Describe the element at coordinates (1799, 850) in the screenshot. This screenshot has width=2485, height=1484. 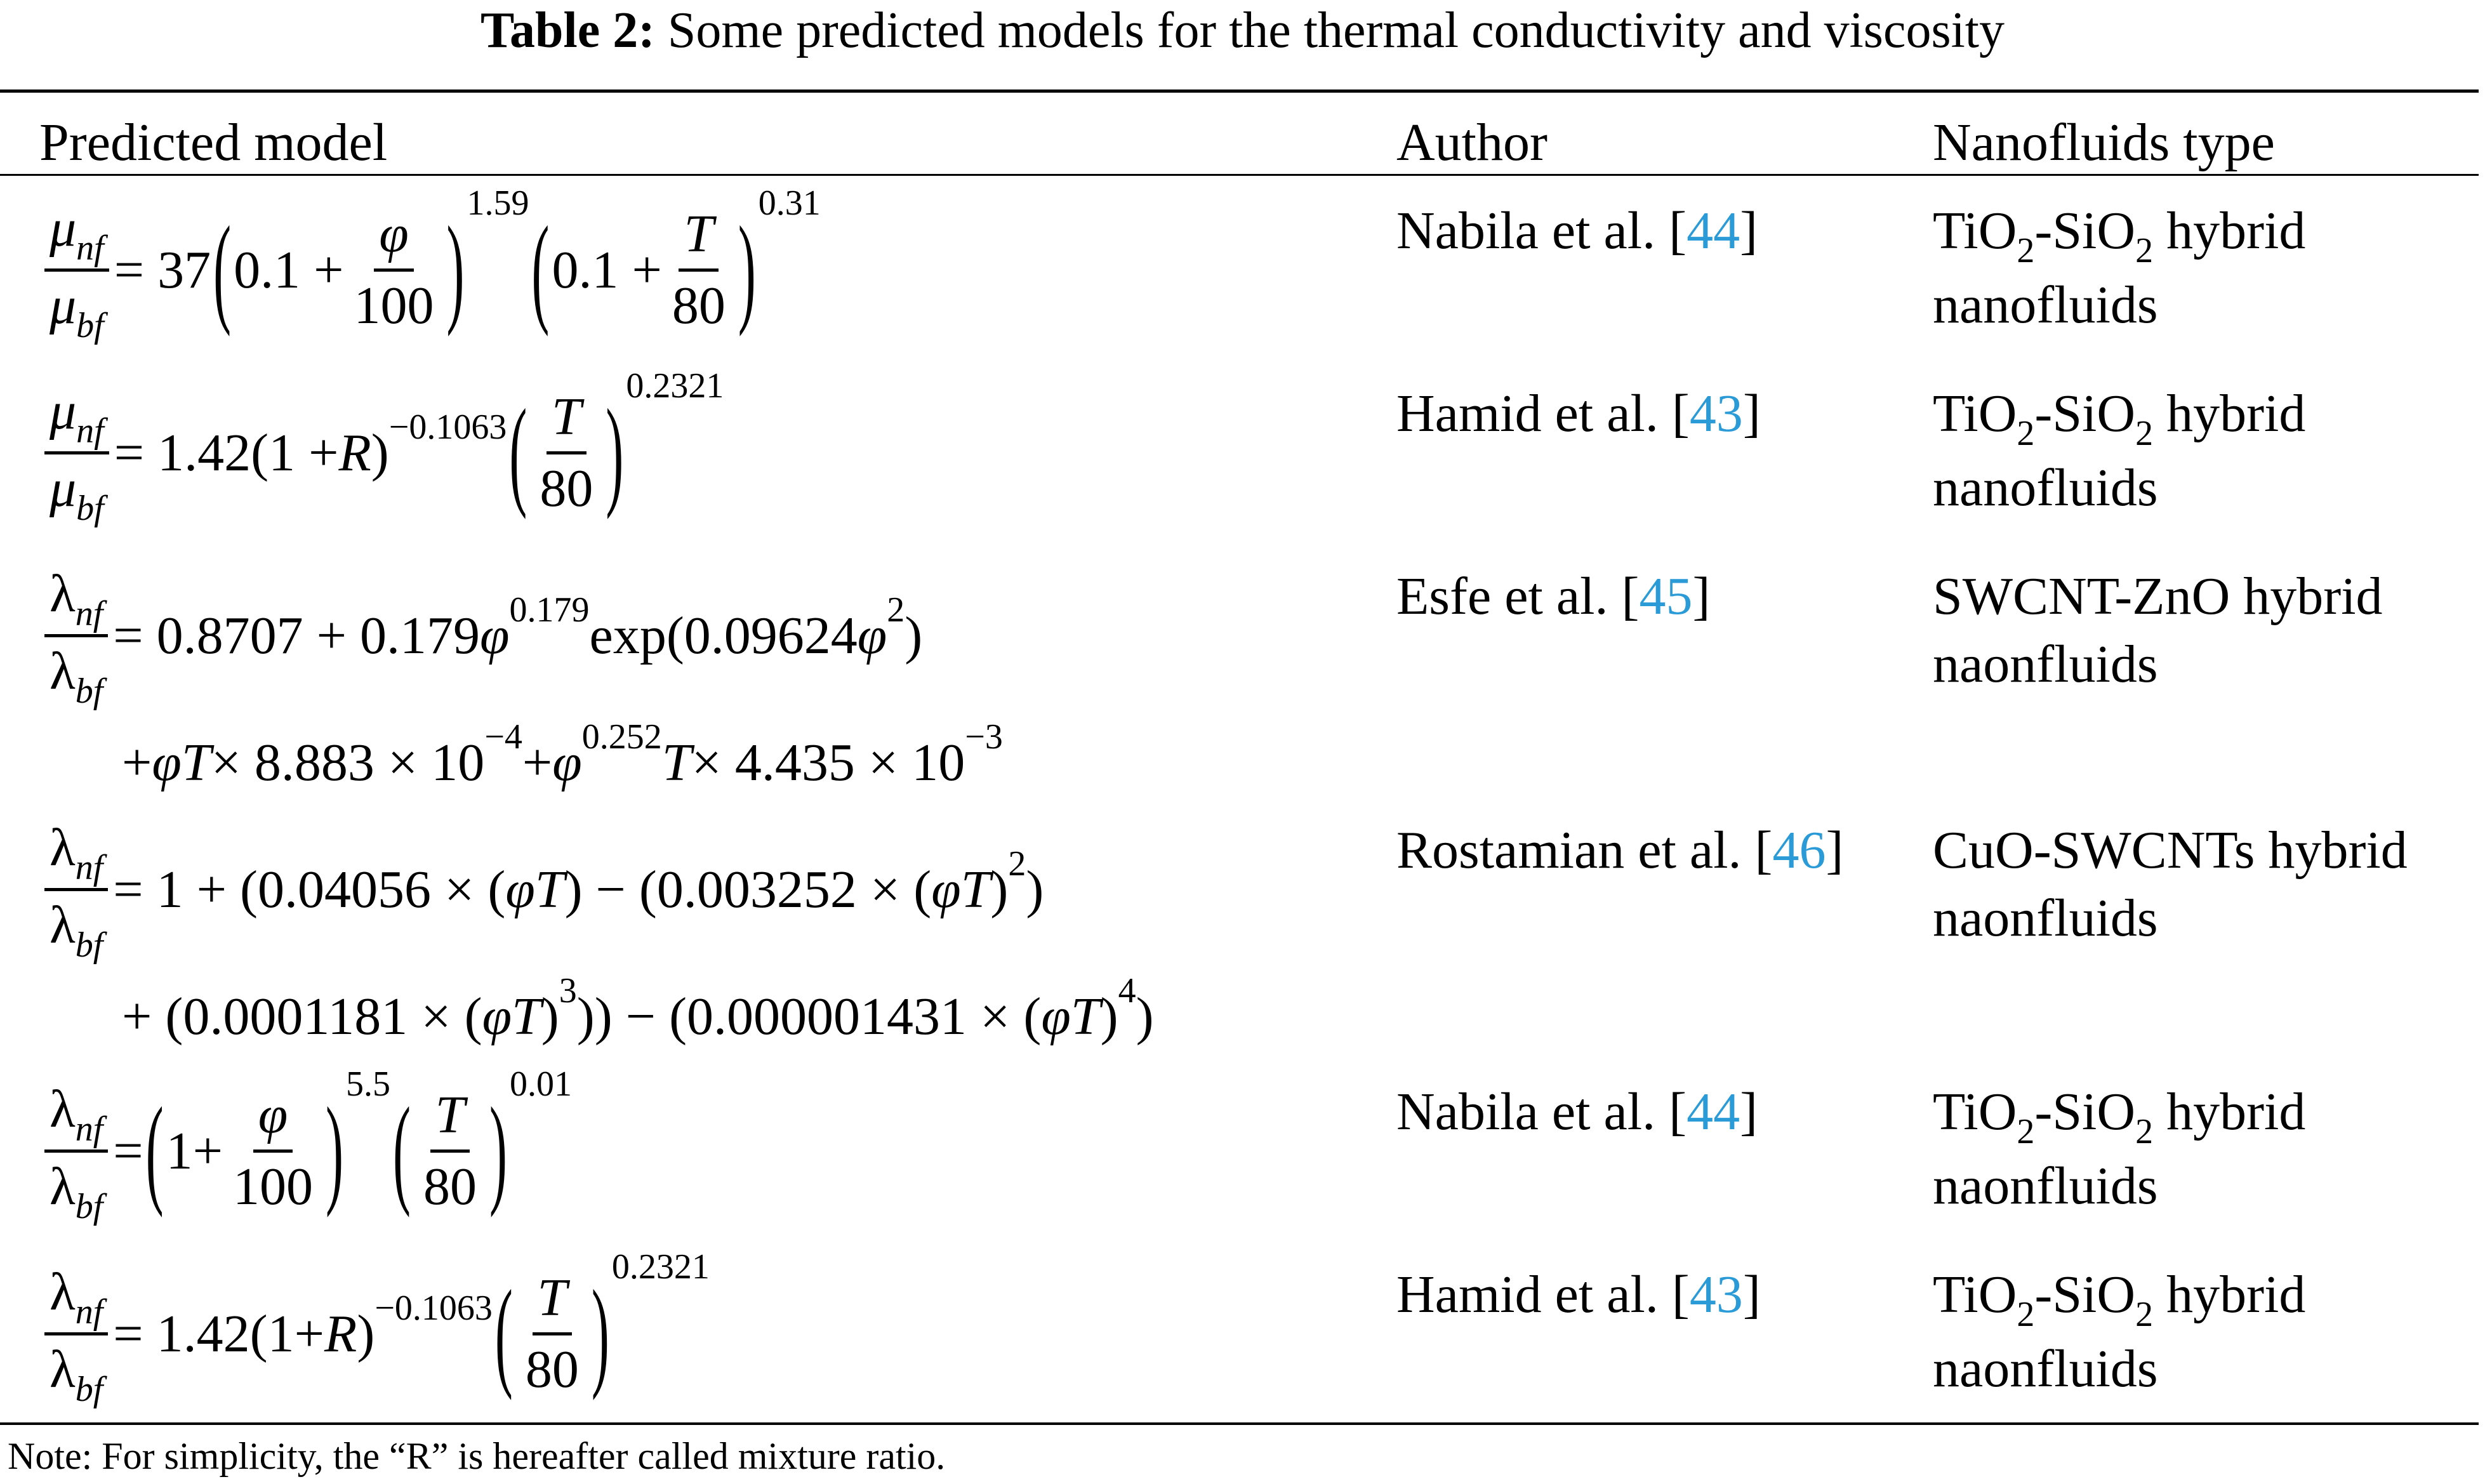
I see `reference-link: 46` at that location.